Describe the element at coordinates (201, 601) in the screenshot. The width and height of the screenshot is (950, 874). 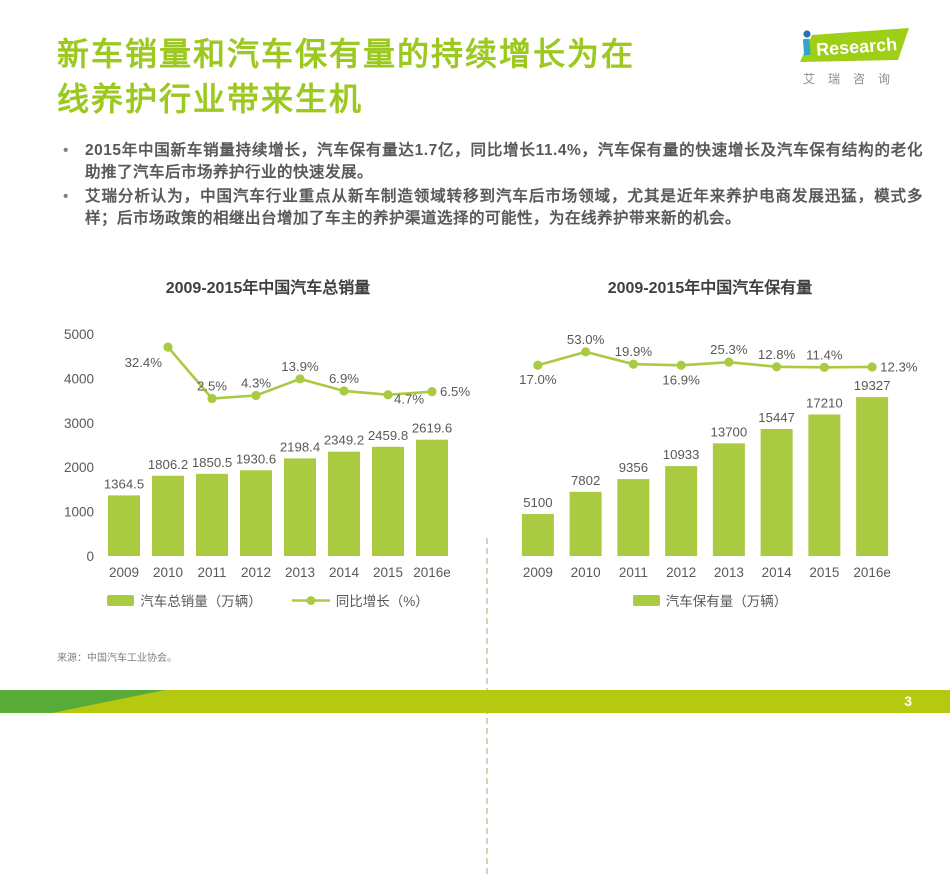
I see `legend-label: 汽车总销量（万辆）` at that location.